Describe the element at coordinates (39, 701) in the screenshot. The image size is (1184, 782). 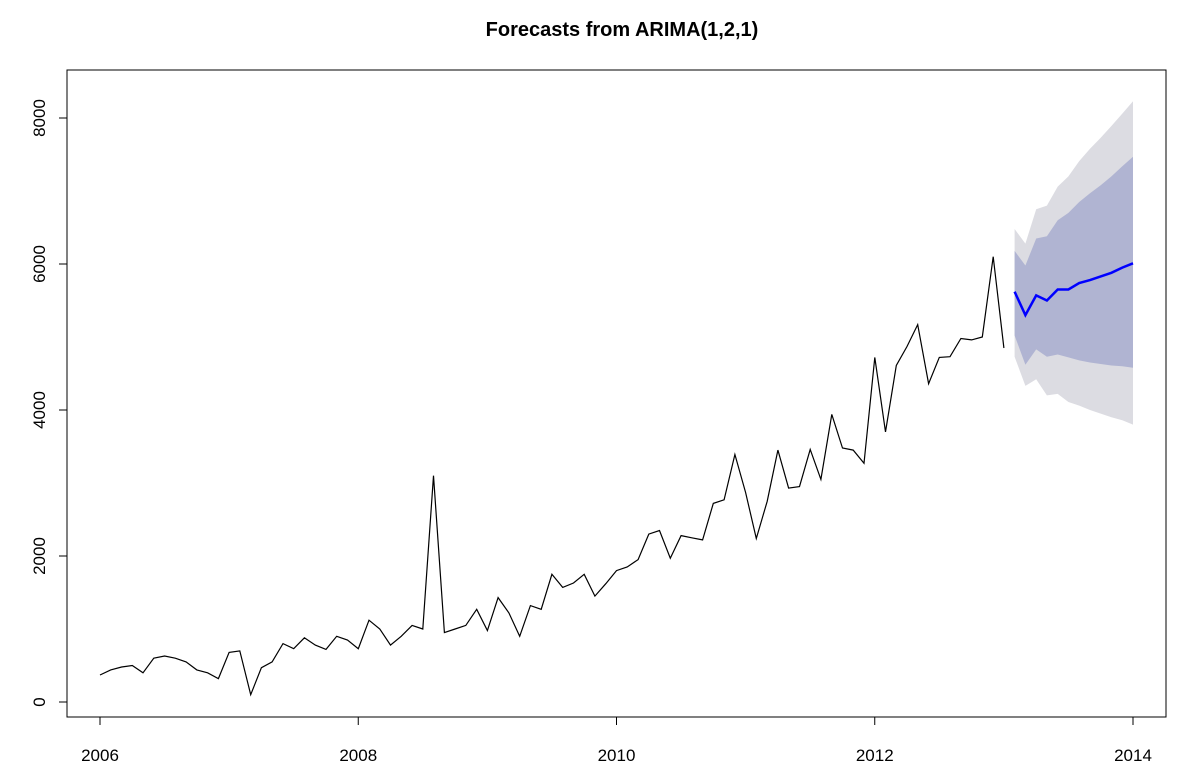
I see `y-tick-label: 0` at that location.